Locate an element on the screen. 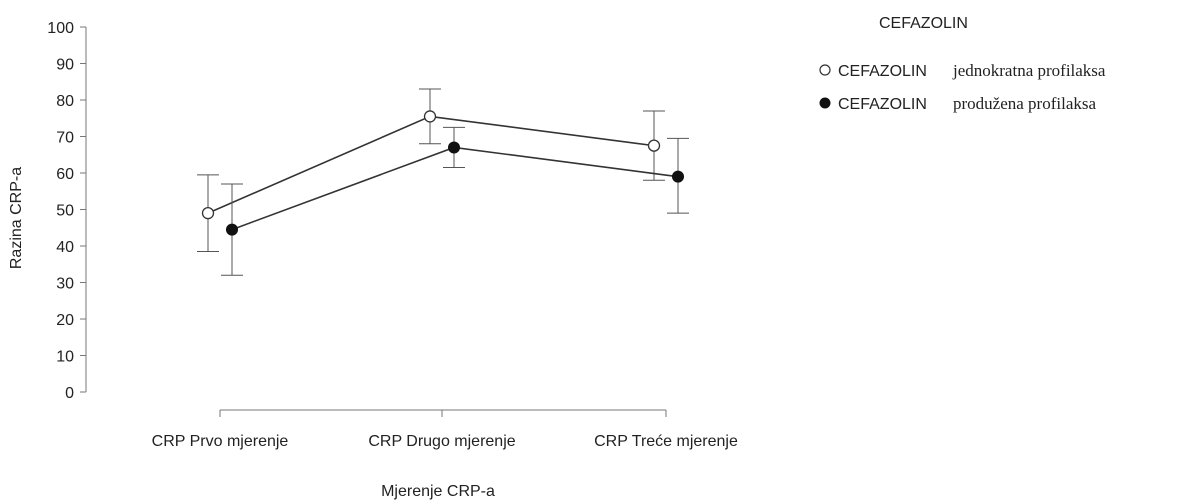  legend-marker-open is located at coordinates (825, 70).